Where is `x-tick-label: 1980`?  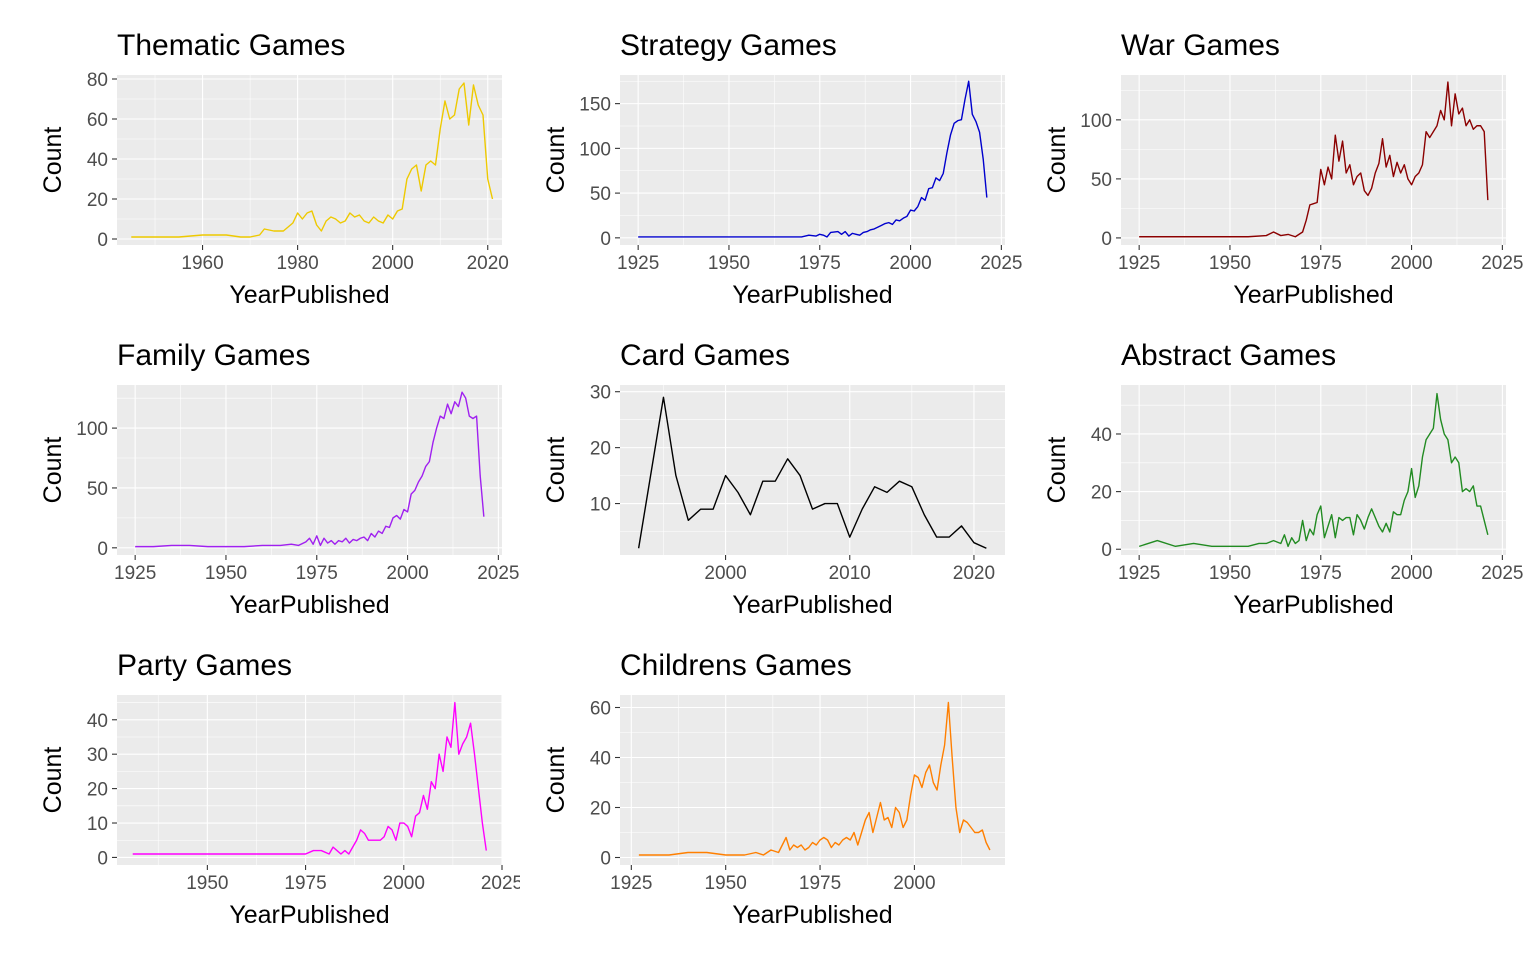 x-tick-label: 1980 is located at coordinates (297, 263).